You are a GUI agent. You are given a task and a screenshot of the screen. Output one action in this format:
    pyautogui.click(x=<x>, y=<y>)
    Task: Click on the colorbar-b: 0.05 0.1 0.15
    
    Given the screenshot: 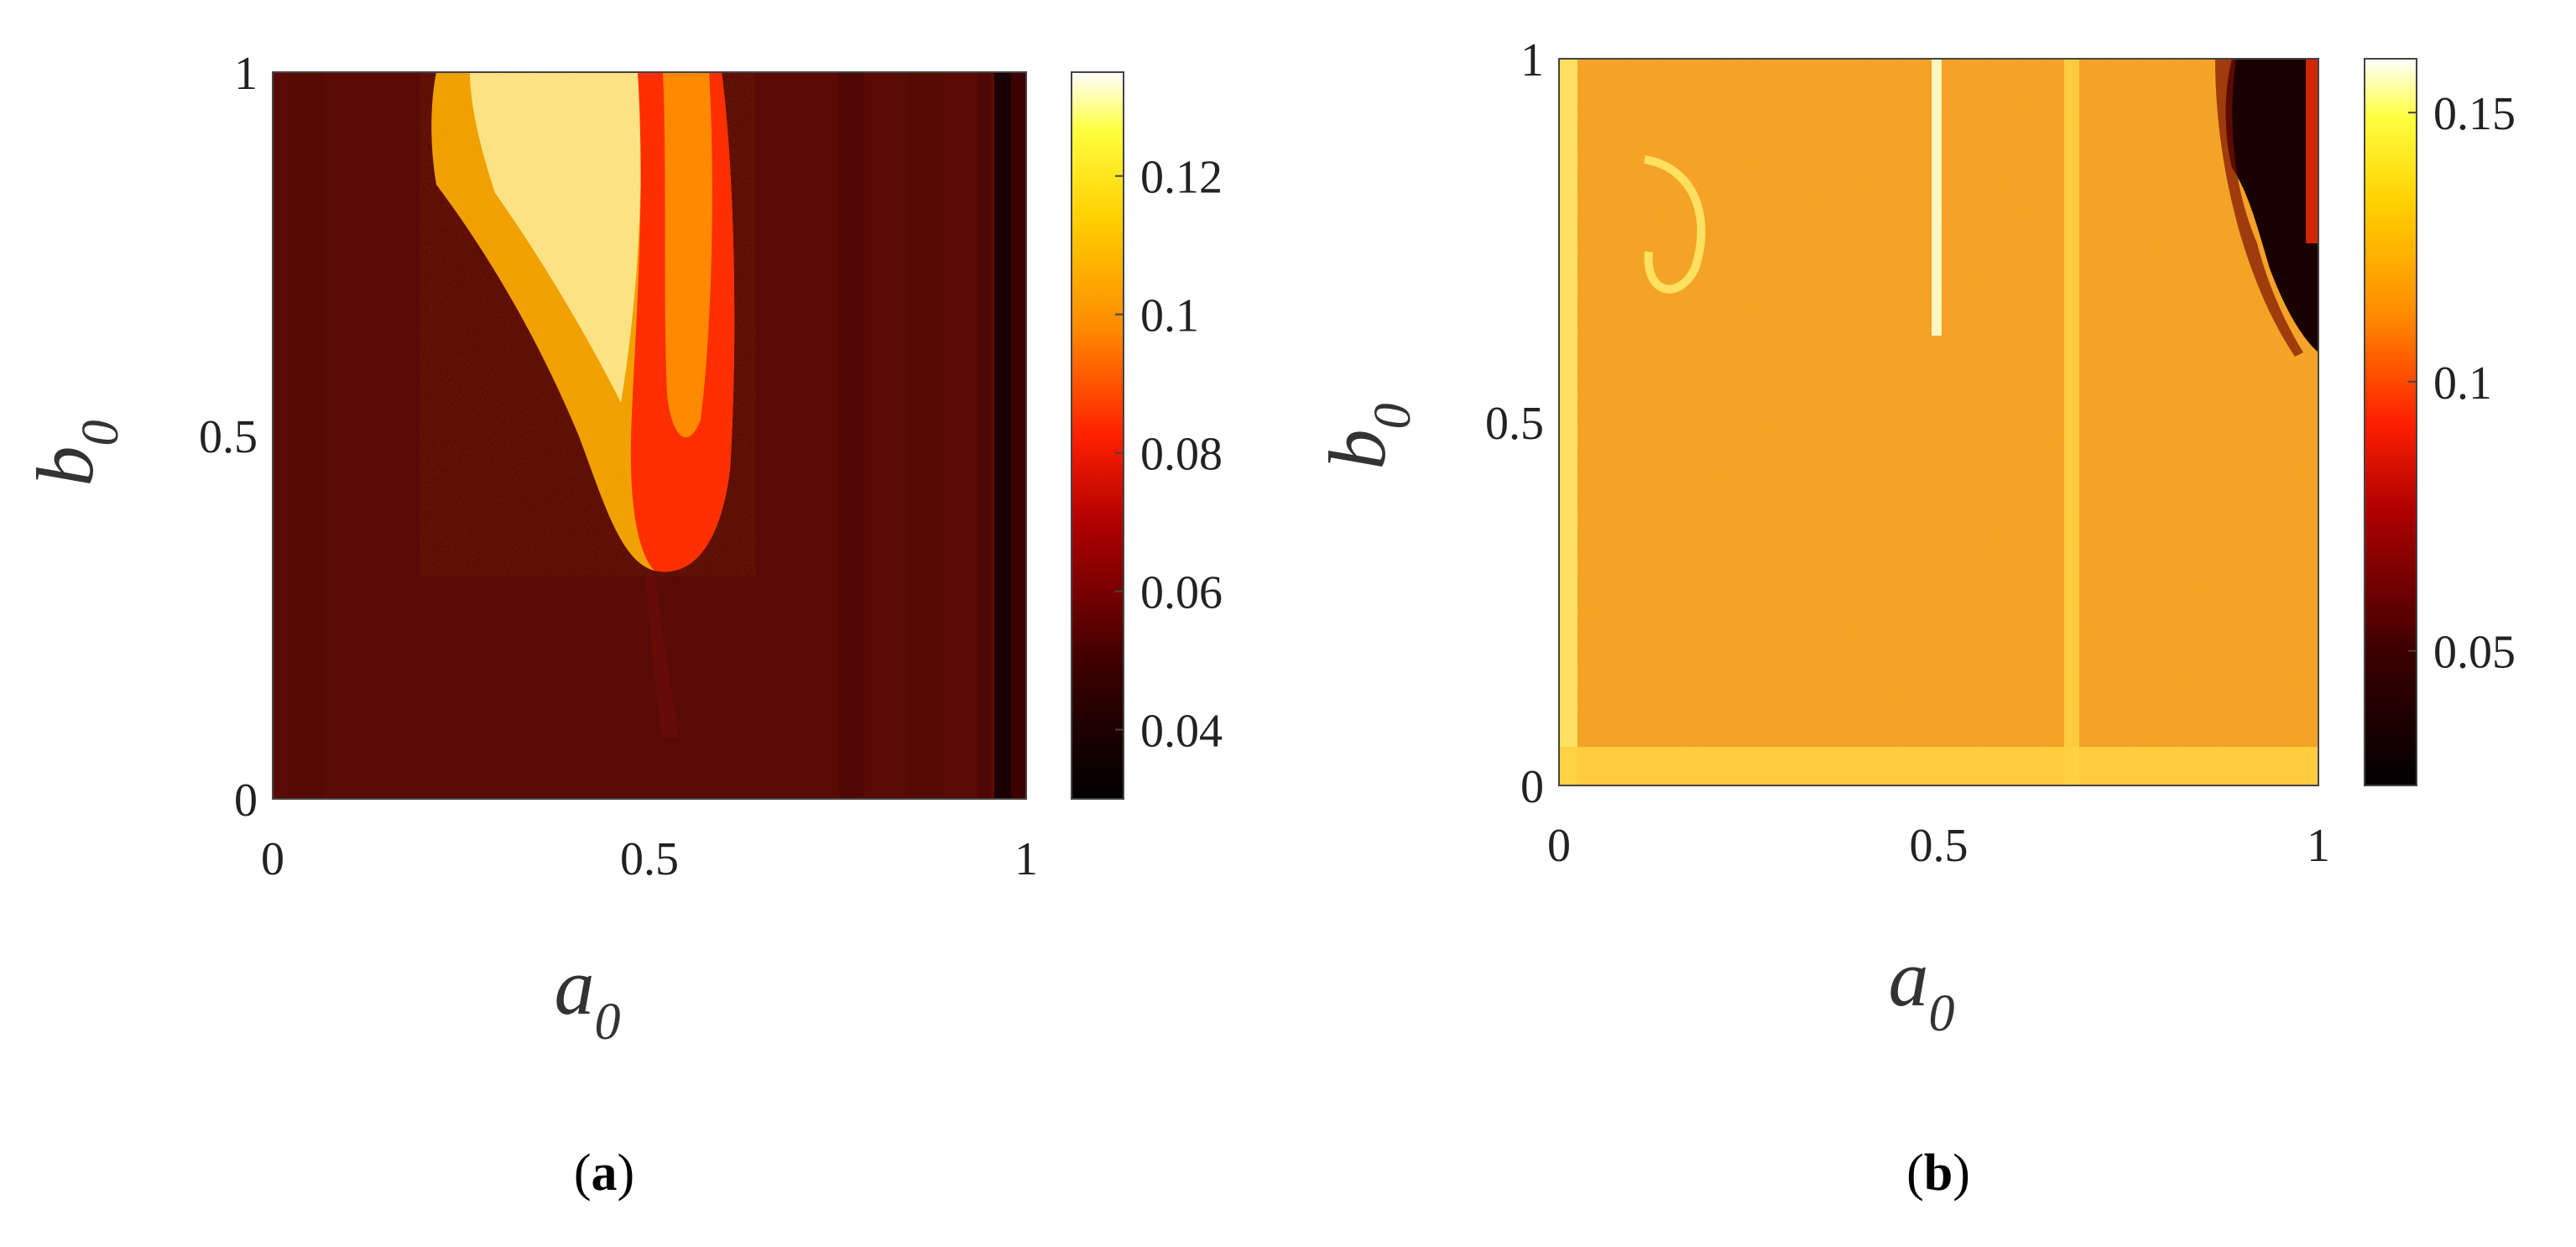 What is the action you would take?
    pyautogui.click(x=2440, y=422)
    